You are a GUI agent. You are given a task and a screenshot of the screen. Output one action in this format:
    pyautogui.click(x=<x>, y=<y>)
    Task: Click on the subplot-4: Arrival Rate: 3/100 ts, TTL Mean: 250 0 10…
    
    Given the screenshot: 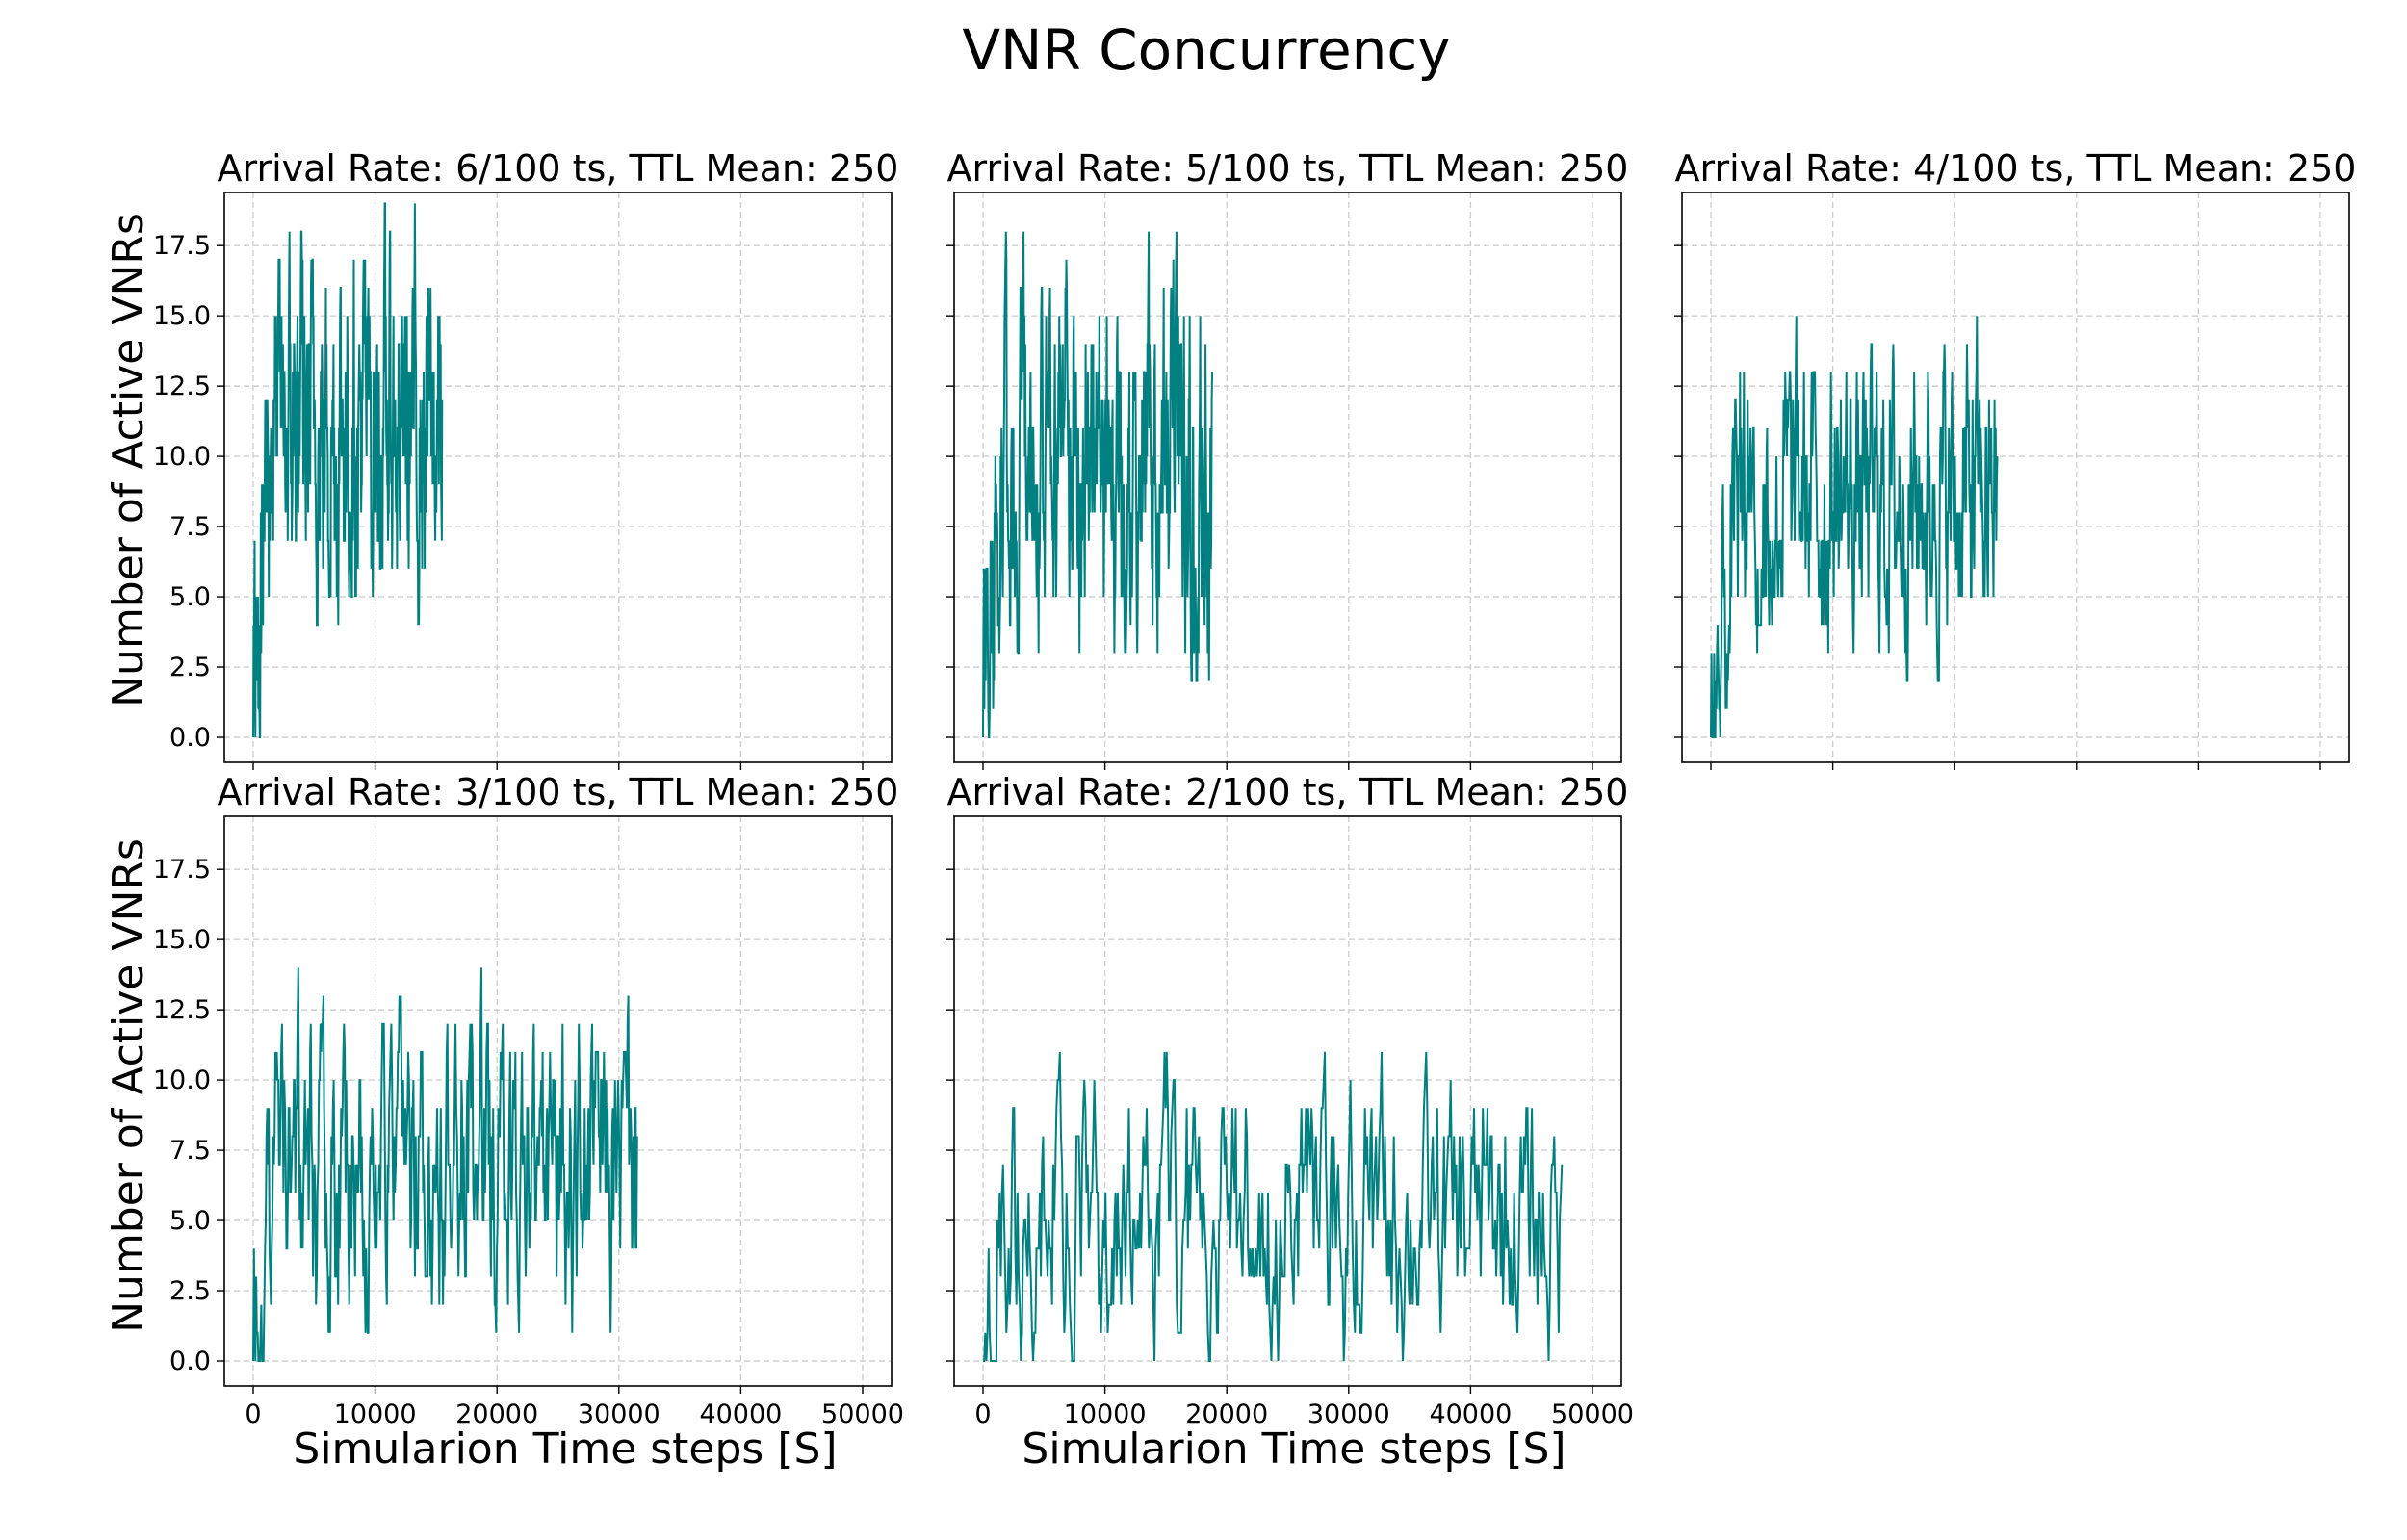 What is the action you would take?
    pyautogui.click(x=528, y=1100)
    